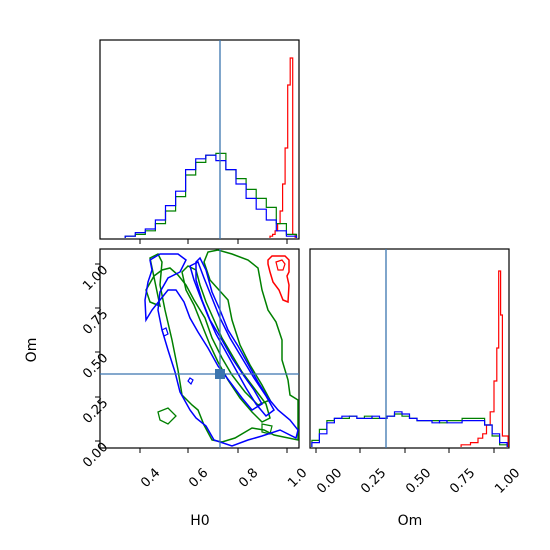  What do you see at coordinates (150, 478) in the screenshot?
I see `x-tick-0.4: 0.4` at bounding box center [150, 478].